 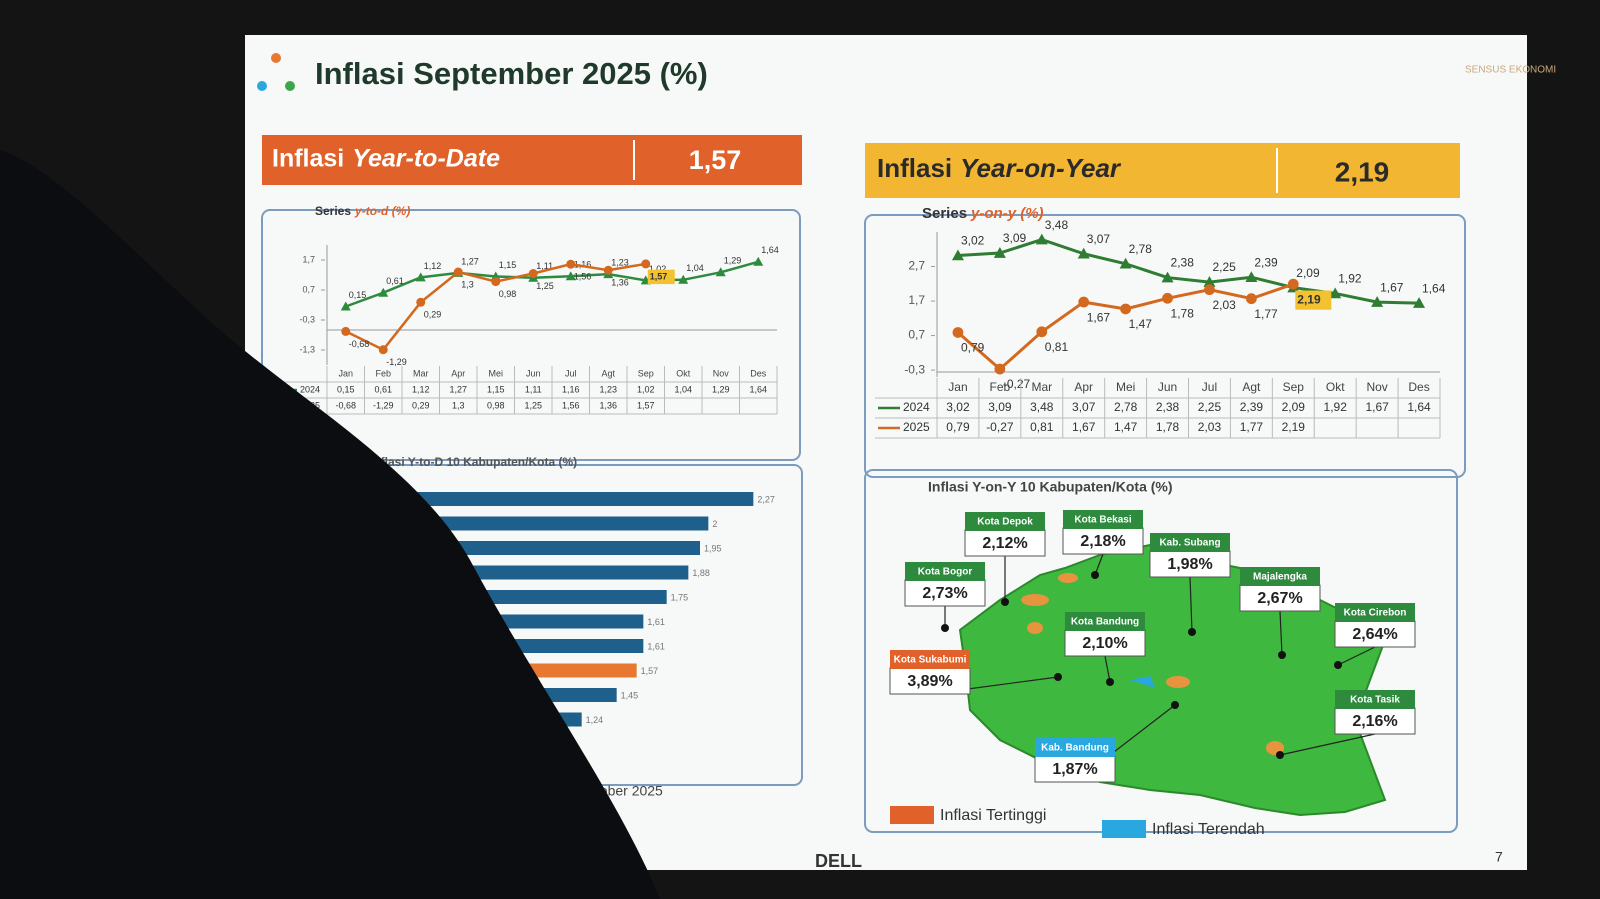 I want to click on data-label: 1,61, so click(x=656, y=622).